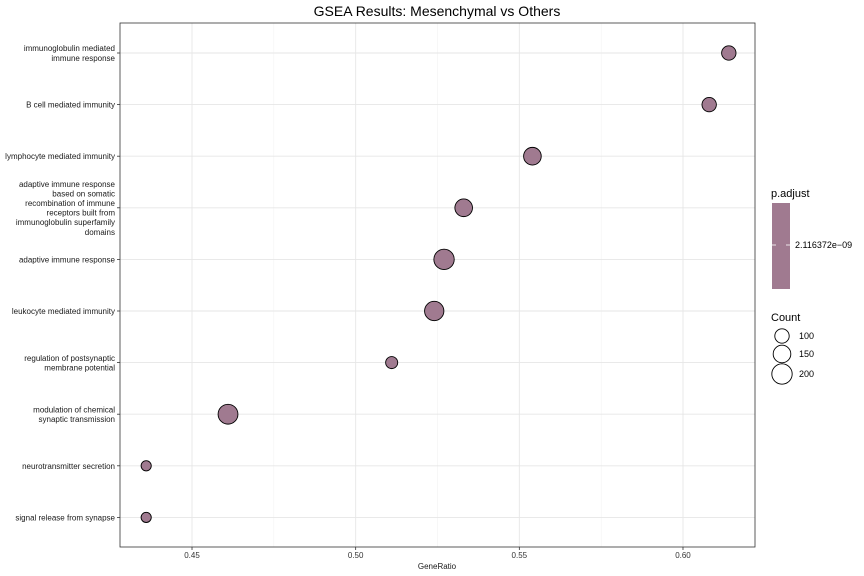  I want to click on size-legend-label: 150, so click(806, 354).